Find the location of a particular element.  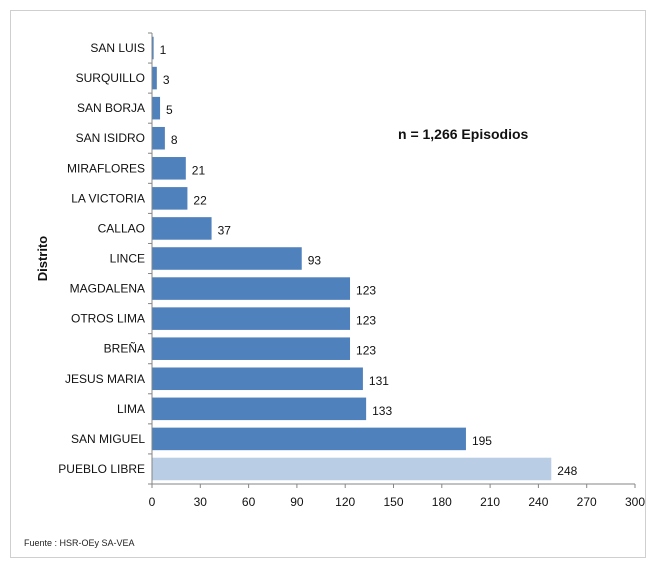

category-label: SAN BORJA is located at coordinates (111, 108).